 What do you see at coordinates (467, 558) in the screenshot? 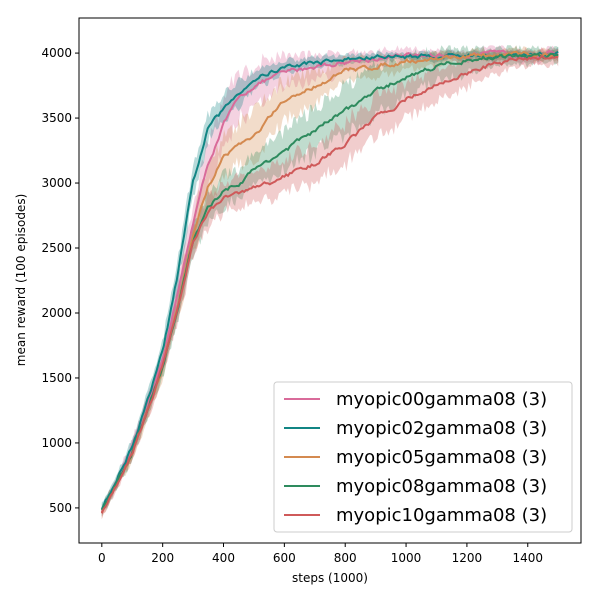
I see `x-tick-label: 1200` at bounding box center [467, 558].